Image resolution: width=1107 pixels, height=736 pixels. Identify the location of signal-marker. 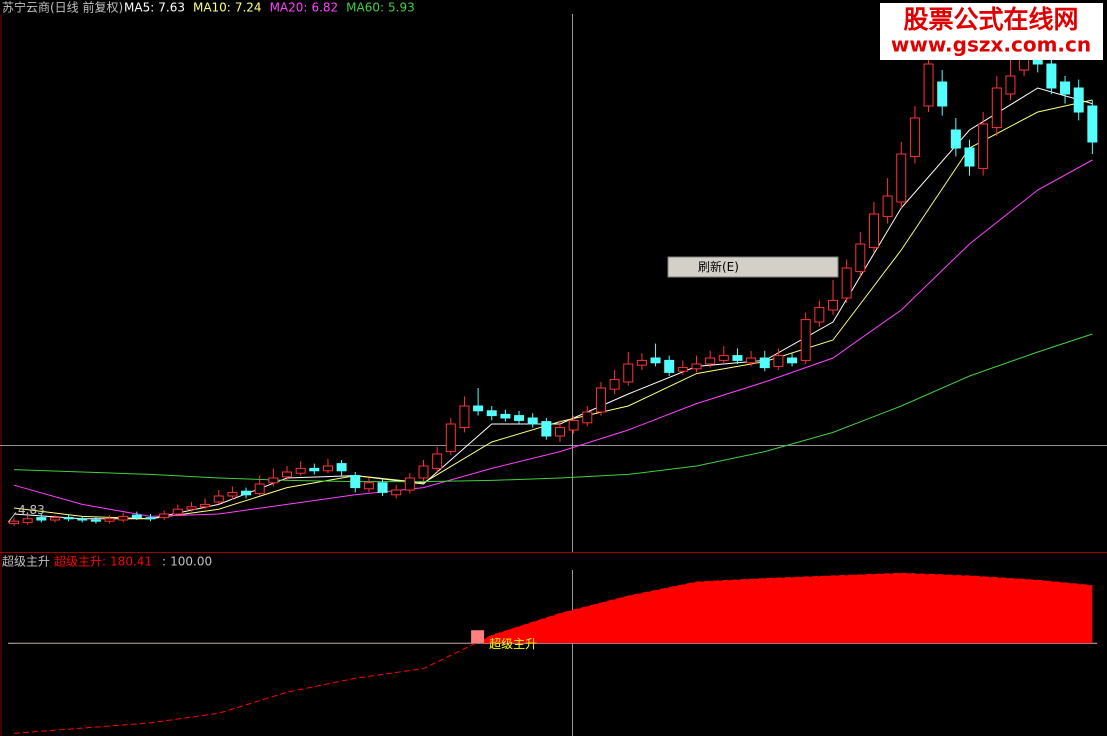
(478, 637).